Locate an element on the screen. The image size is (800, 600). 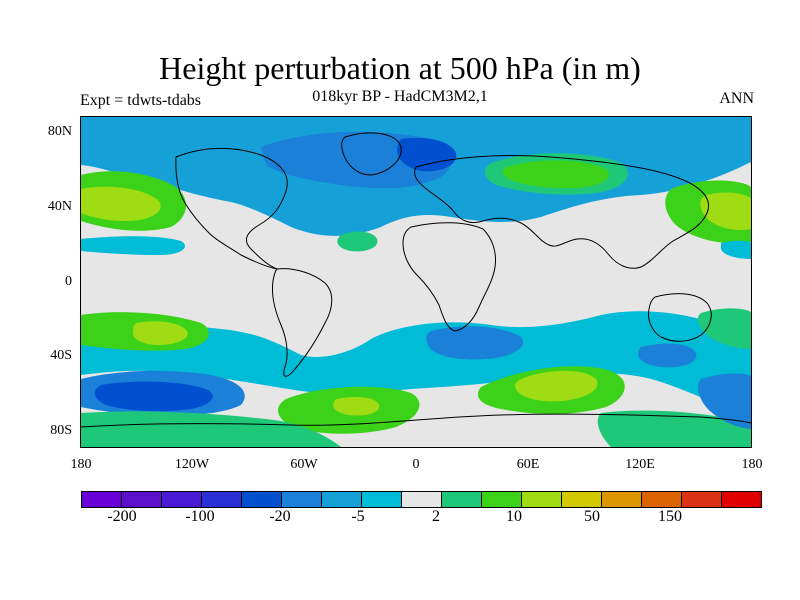
coastline-africa is located at coordinates (449, 277).